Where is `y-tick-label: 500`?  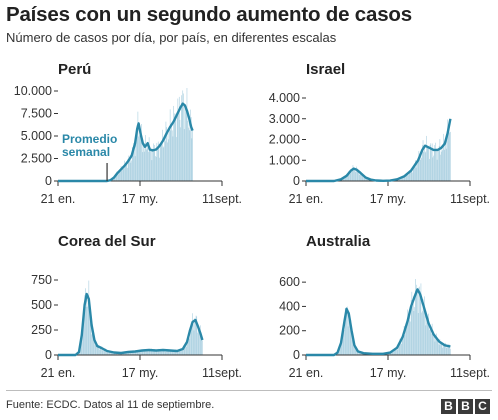 y-tick-label: 500 is located at coordinates (41, 305).